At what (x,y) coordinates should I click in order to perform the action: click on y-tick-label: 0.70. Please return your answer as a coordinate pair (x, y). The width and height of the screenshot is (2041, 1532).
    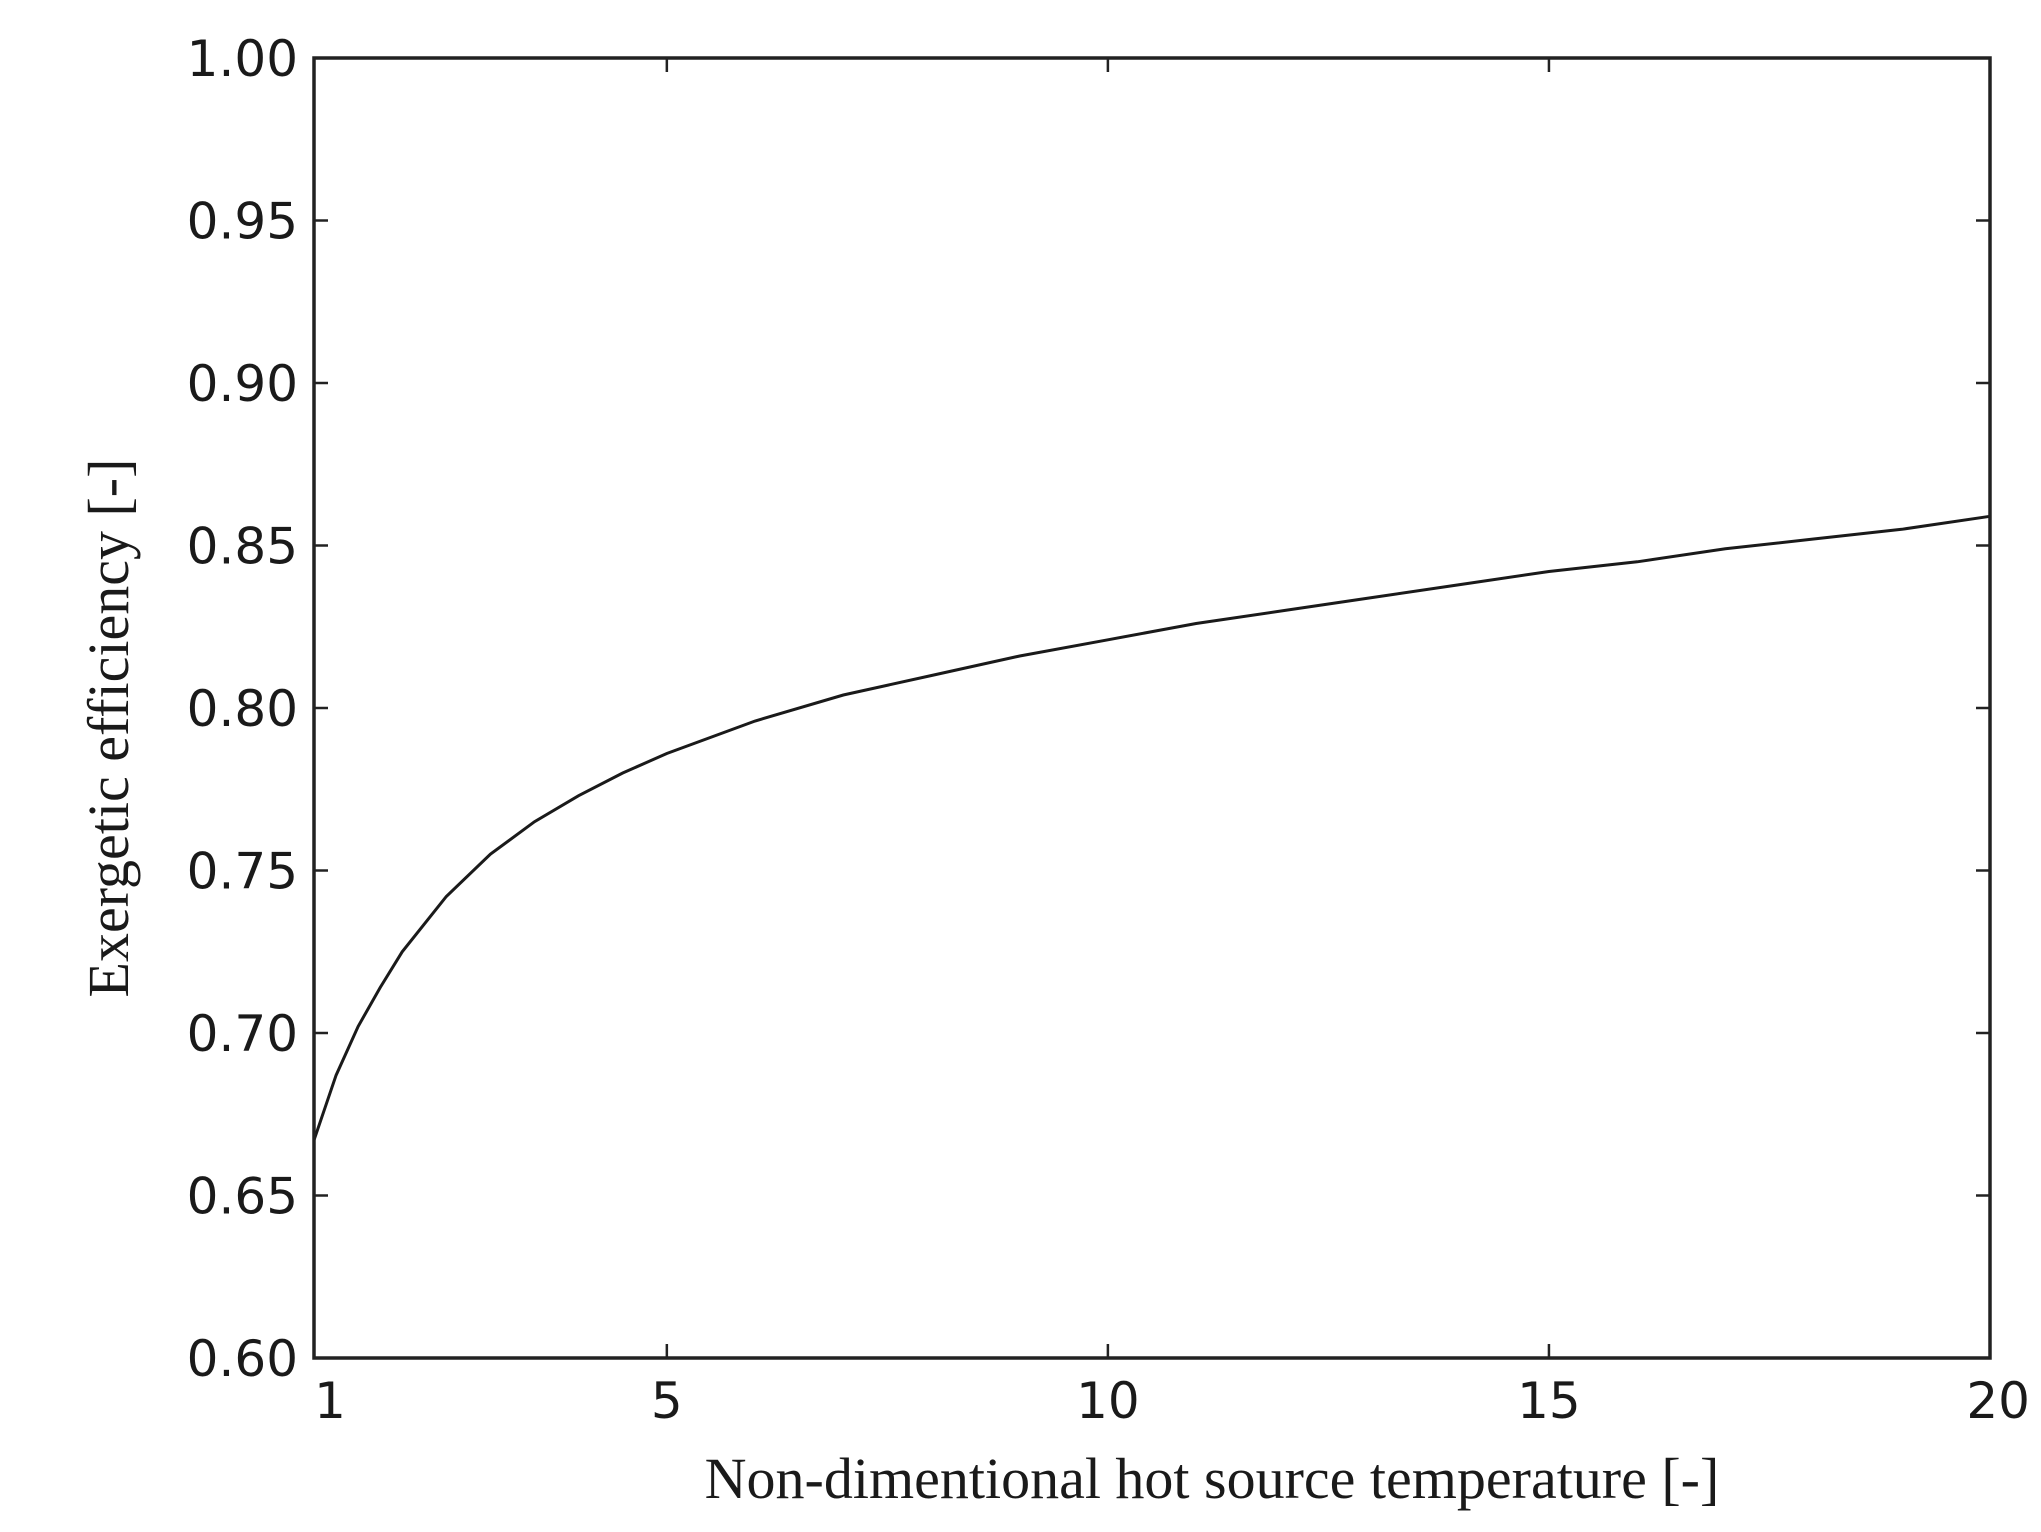
    Looking at the image, I should click on (242, 1034).